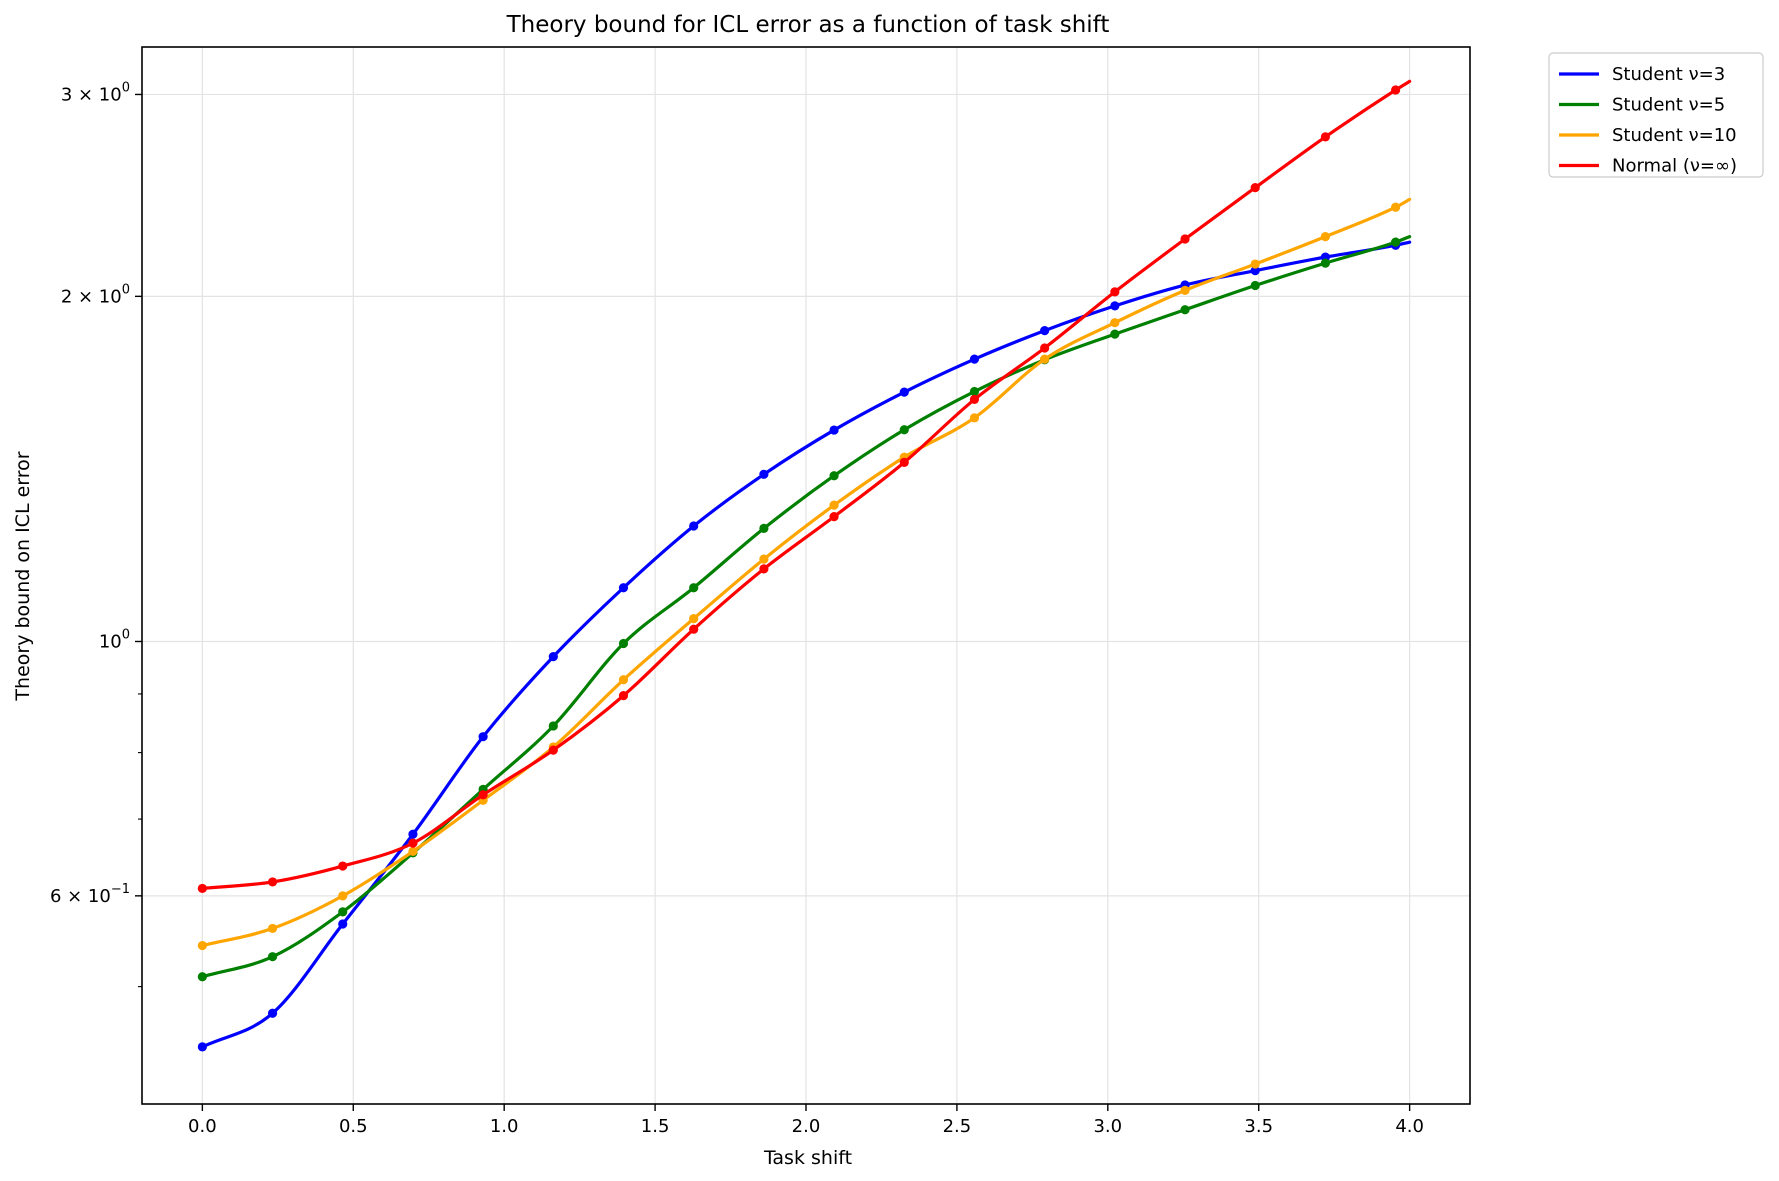 The image size is (1779, 1181). What do you see at coordinates (114, 639) in the screenshot?
I see `y-tick-label: 100` at bounding box center [114, 639].